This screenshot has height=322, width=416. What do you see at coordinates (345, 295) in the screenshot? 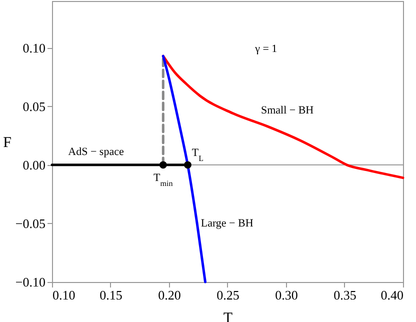
I see `x-tick-label: 0.35` at bounding box center [345, 295].